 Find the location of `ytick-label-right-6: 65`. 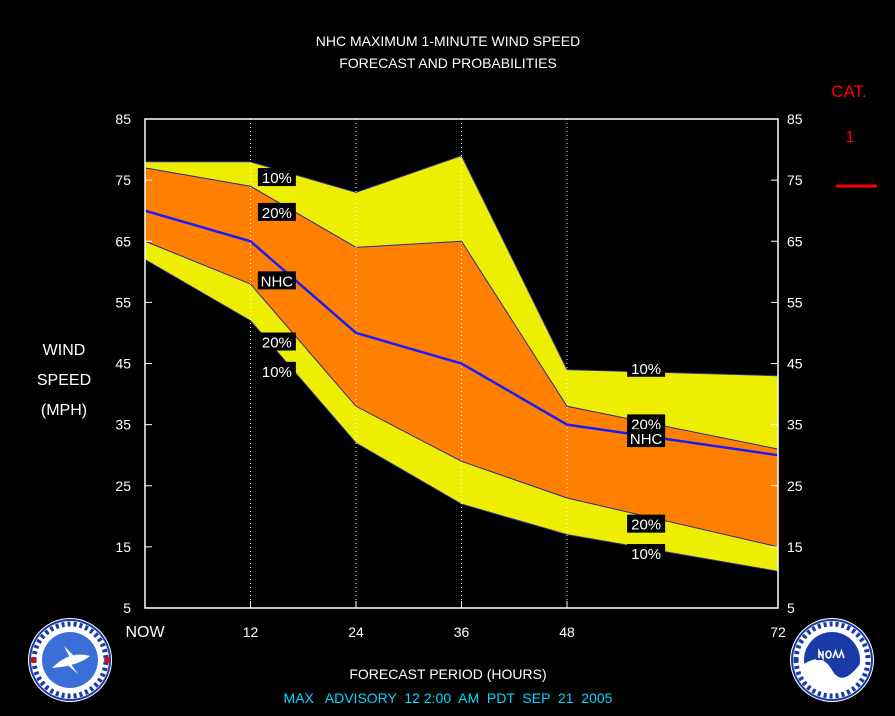

ytick-label-right-6: 65 is located at coordinates (795, 241).